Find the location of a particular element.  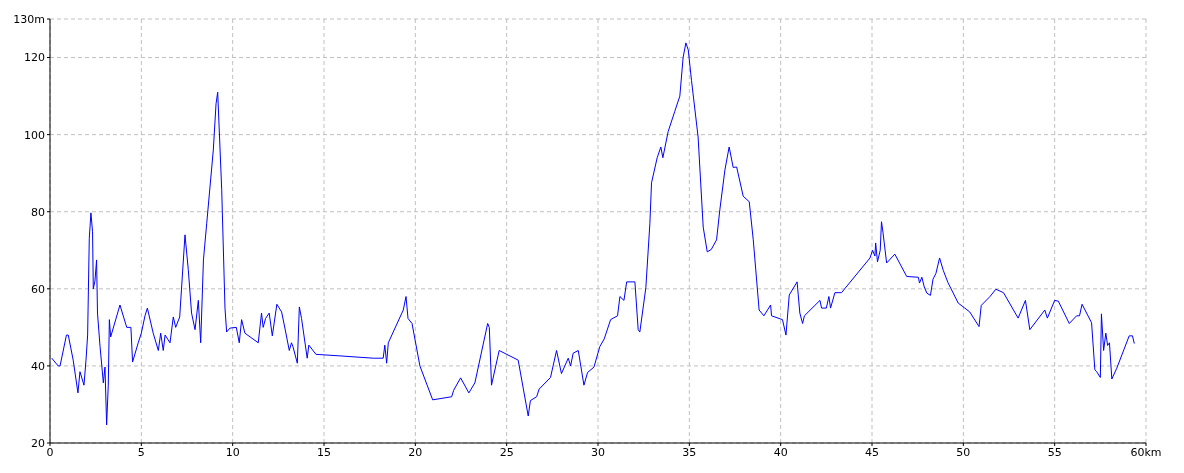

x-tick-label: 15 is located at coordinates (324, 452).